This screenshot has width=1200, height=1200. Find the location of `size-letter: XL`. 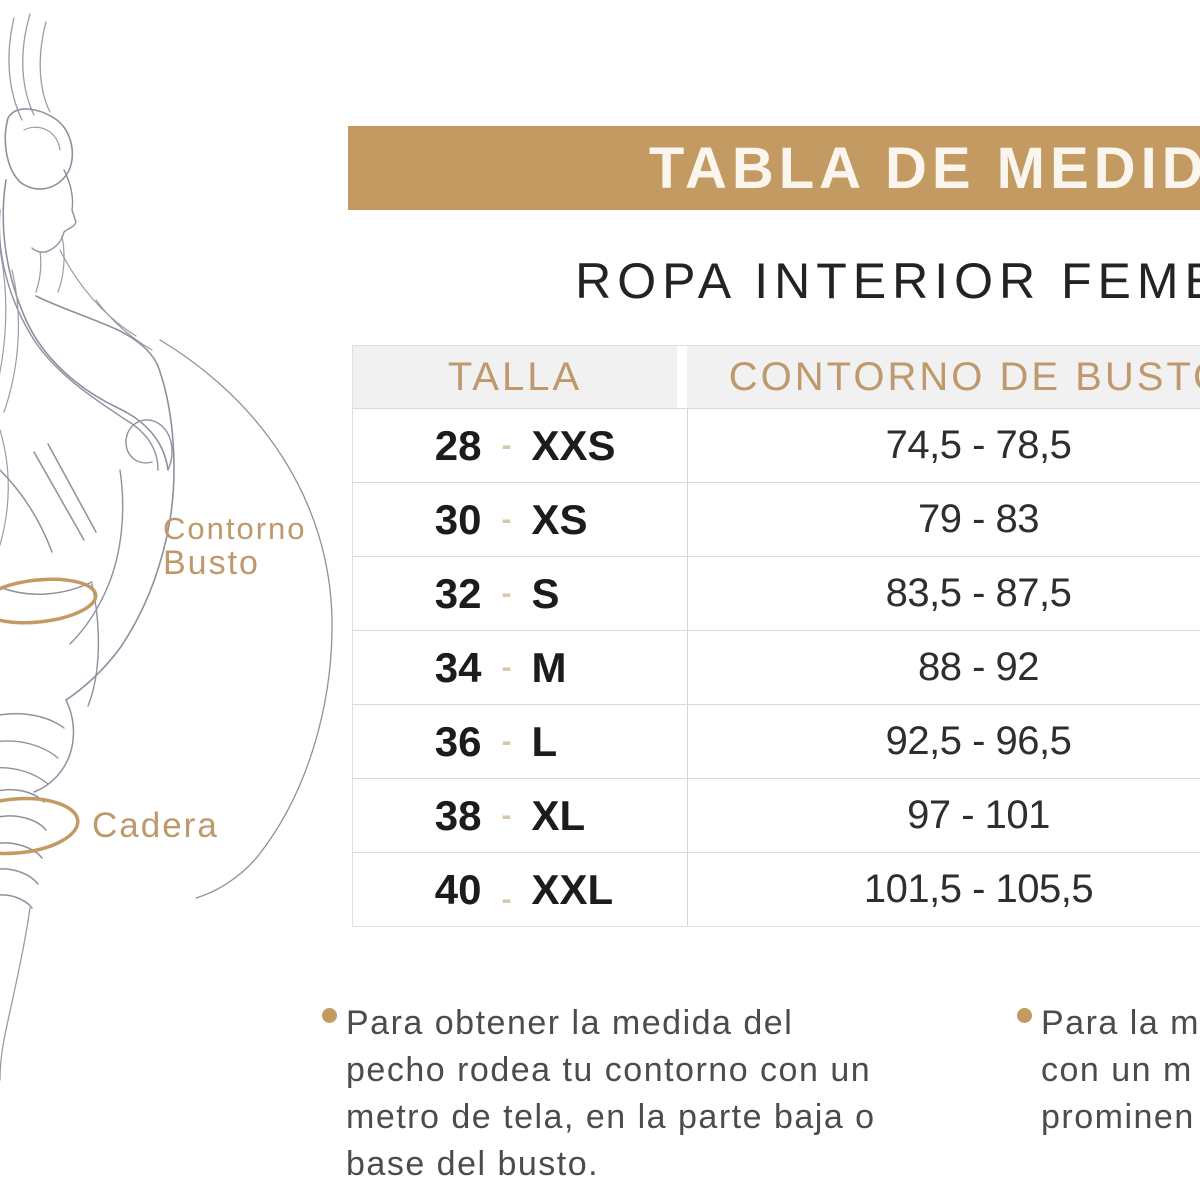

size-letter: XL is located at coordinates (558, 815).